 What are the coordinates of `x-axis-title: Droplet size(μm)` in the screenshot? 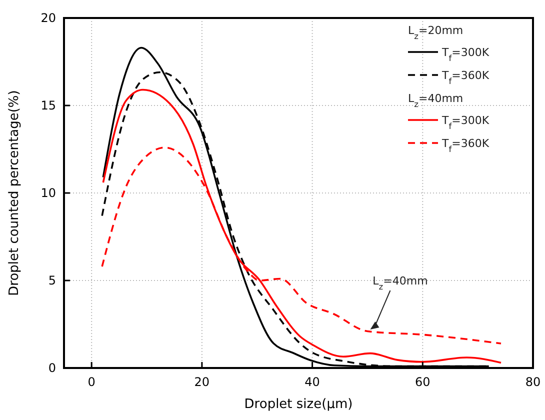 It's located at (298, 404).